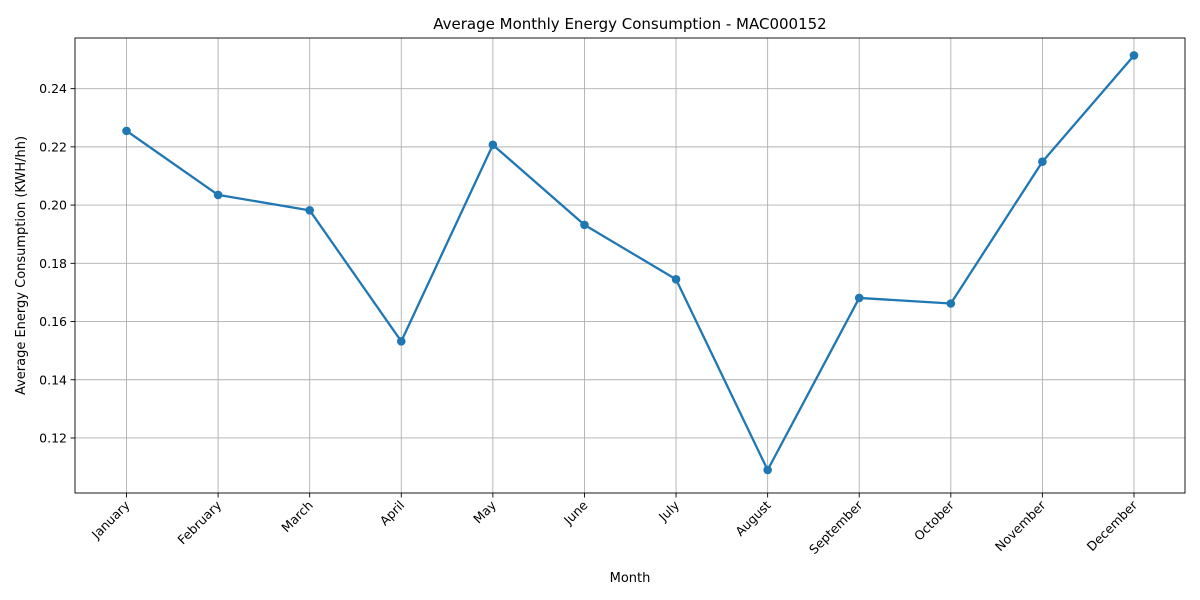  I want to click on x-tick-label: May, so click(484, 511).